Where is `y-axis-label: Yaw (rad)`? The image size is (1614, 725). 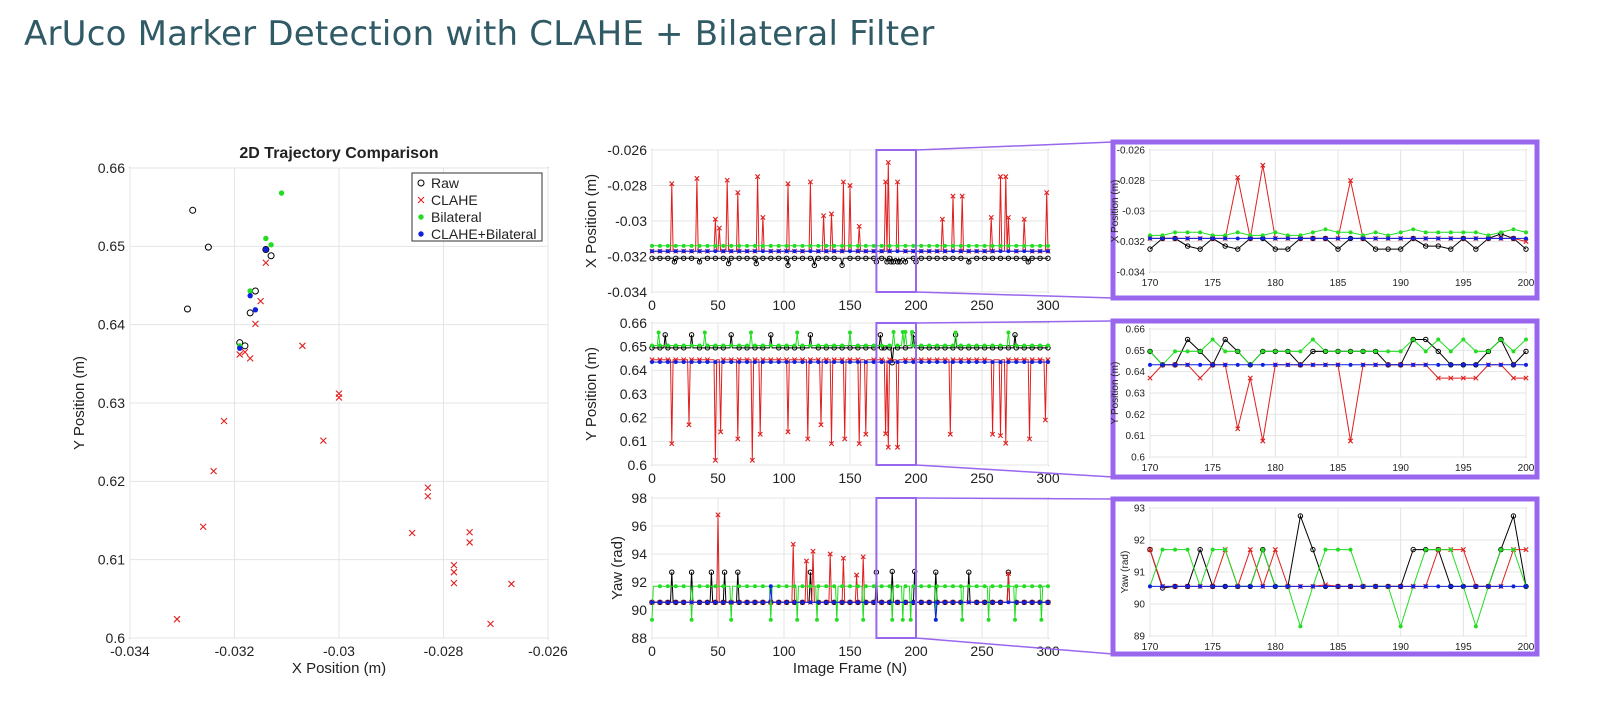
y-axis-label: Yaw (rad) is located at coordinates (617, 568).